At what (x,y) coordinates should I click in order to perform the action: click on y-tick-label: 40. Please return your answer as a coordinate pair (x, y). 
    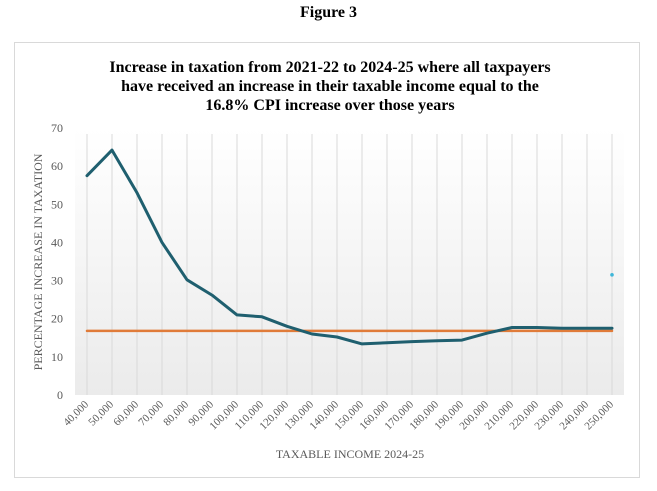
    Looking at the image, I should click on (57, 242).